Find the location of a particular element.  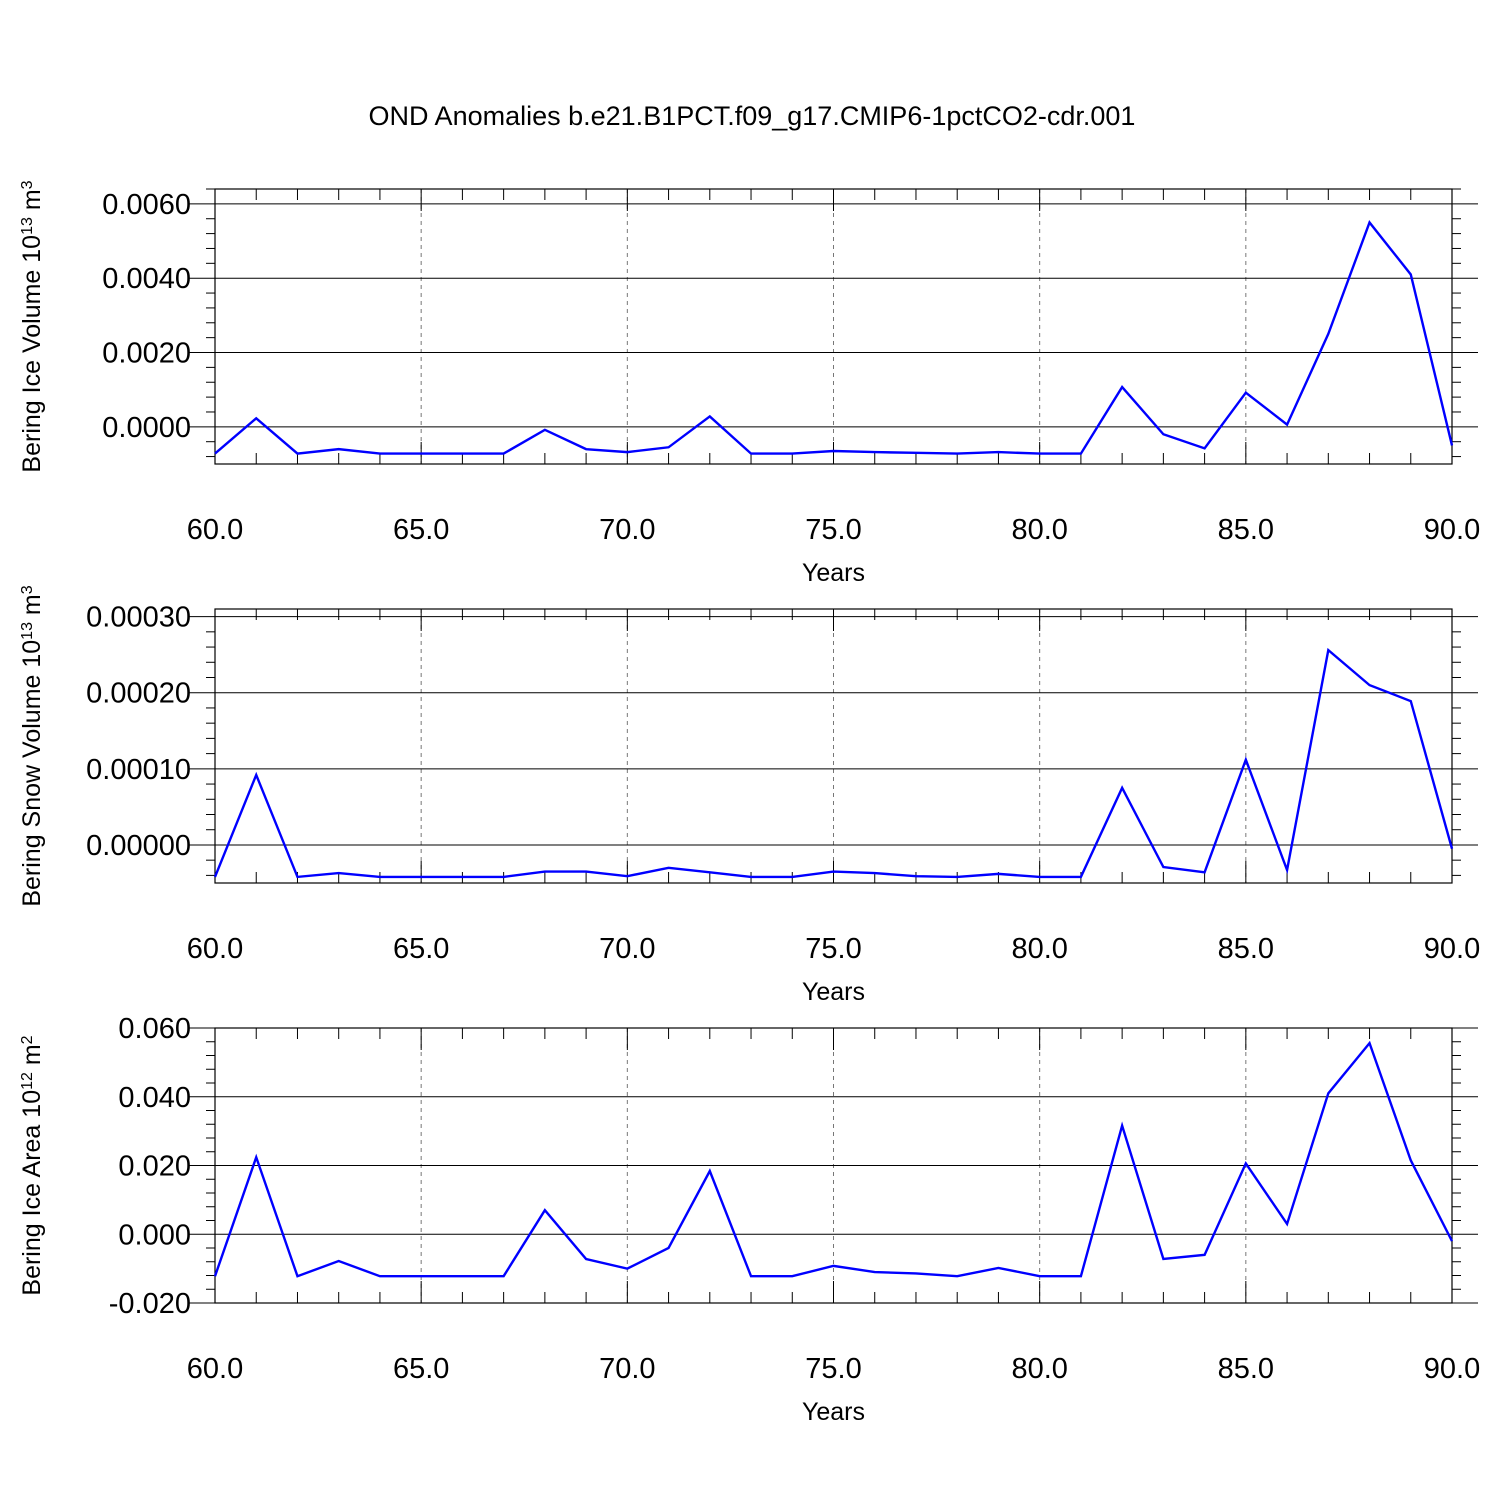

y-tick-label: 0.040 is located at coordinates (154, 1098).